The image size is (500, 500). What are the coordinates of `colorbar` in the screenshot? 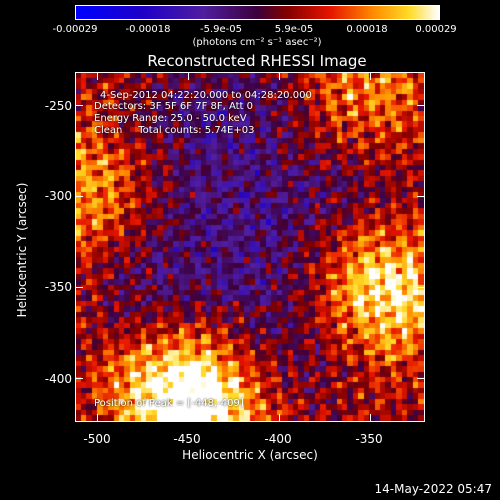 It's located at (257, 12).